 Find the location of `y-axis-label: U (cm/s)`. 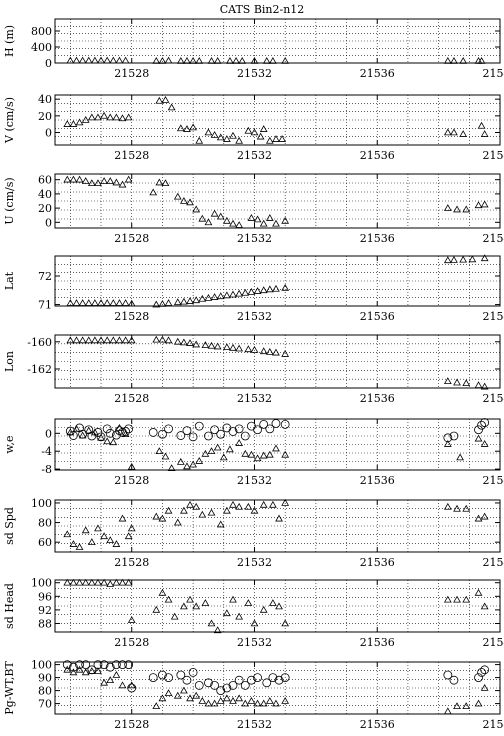

y-axis-label: U (cm/s) is located at coordinates (9, 200).